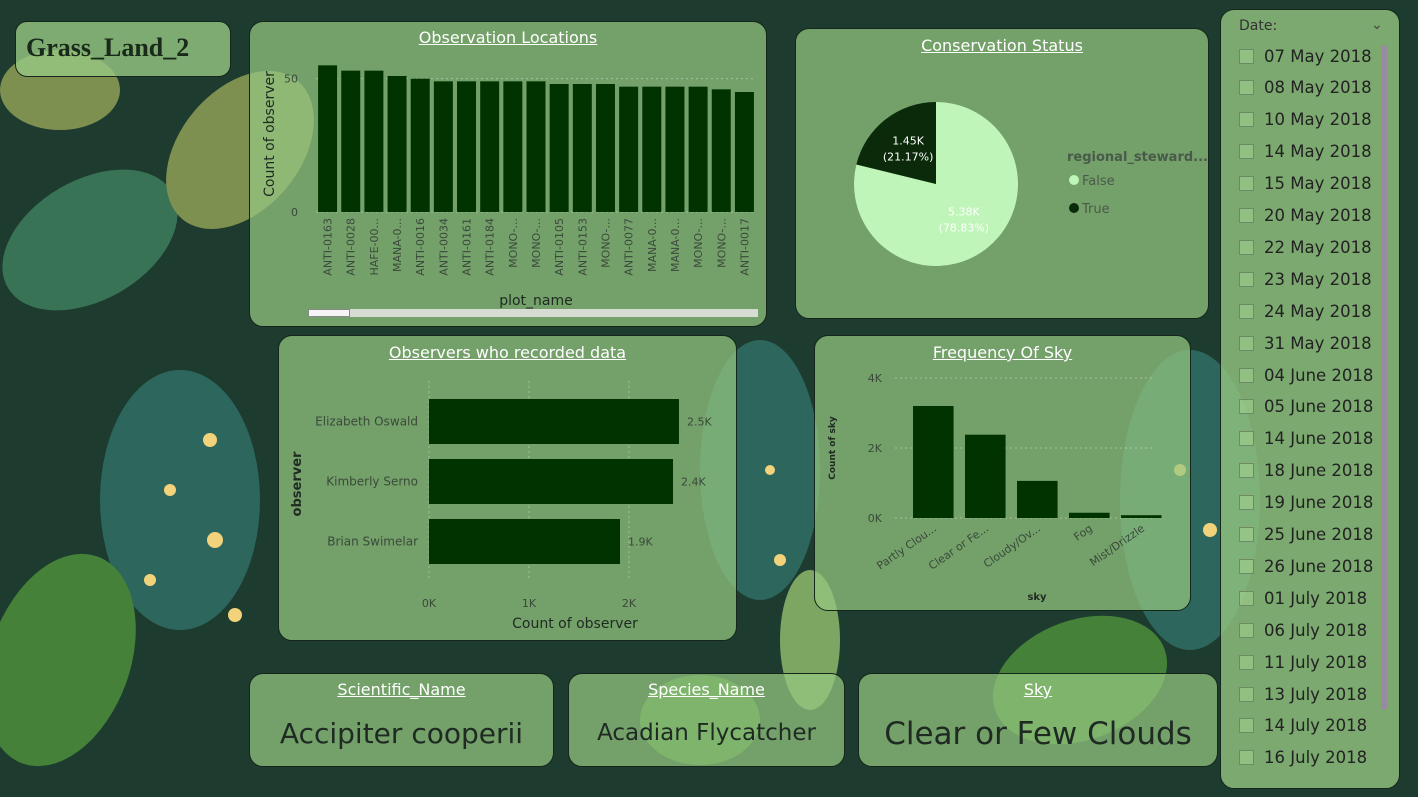  What do you see at coordinates (1303, 758) in the screenshot?
I see `date-option: 16 July 2018` at bounding box center [1303, 758].